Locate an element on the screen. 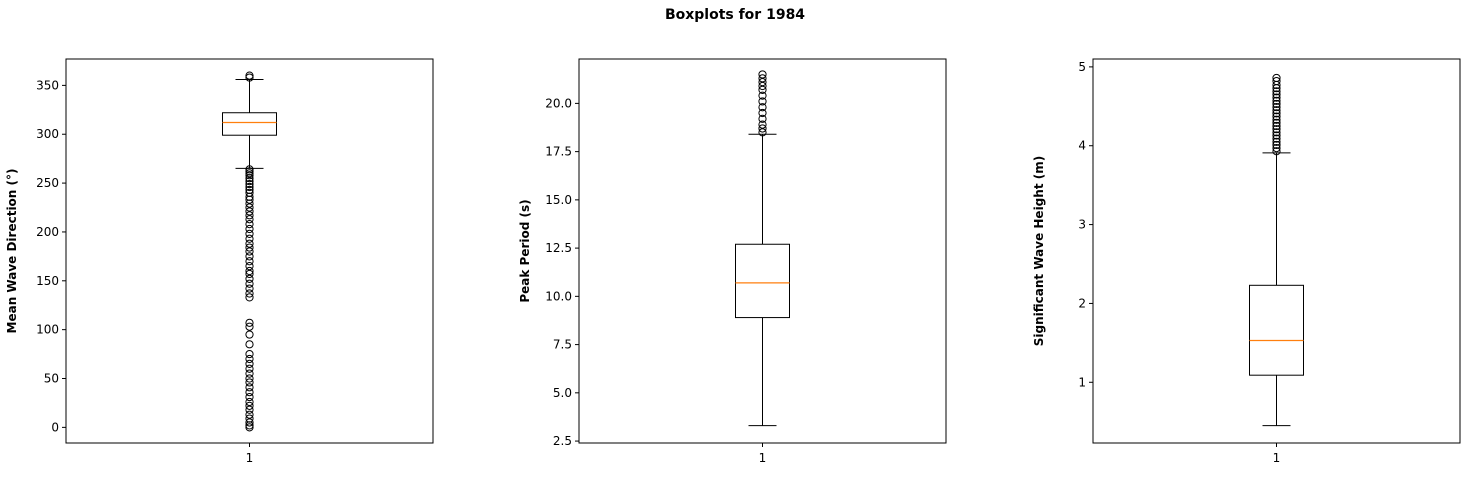 The height and width of the screenshot is (478, 1470). y-tick-label: 300 is located at coordinates (47, 134).